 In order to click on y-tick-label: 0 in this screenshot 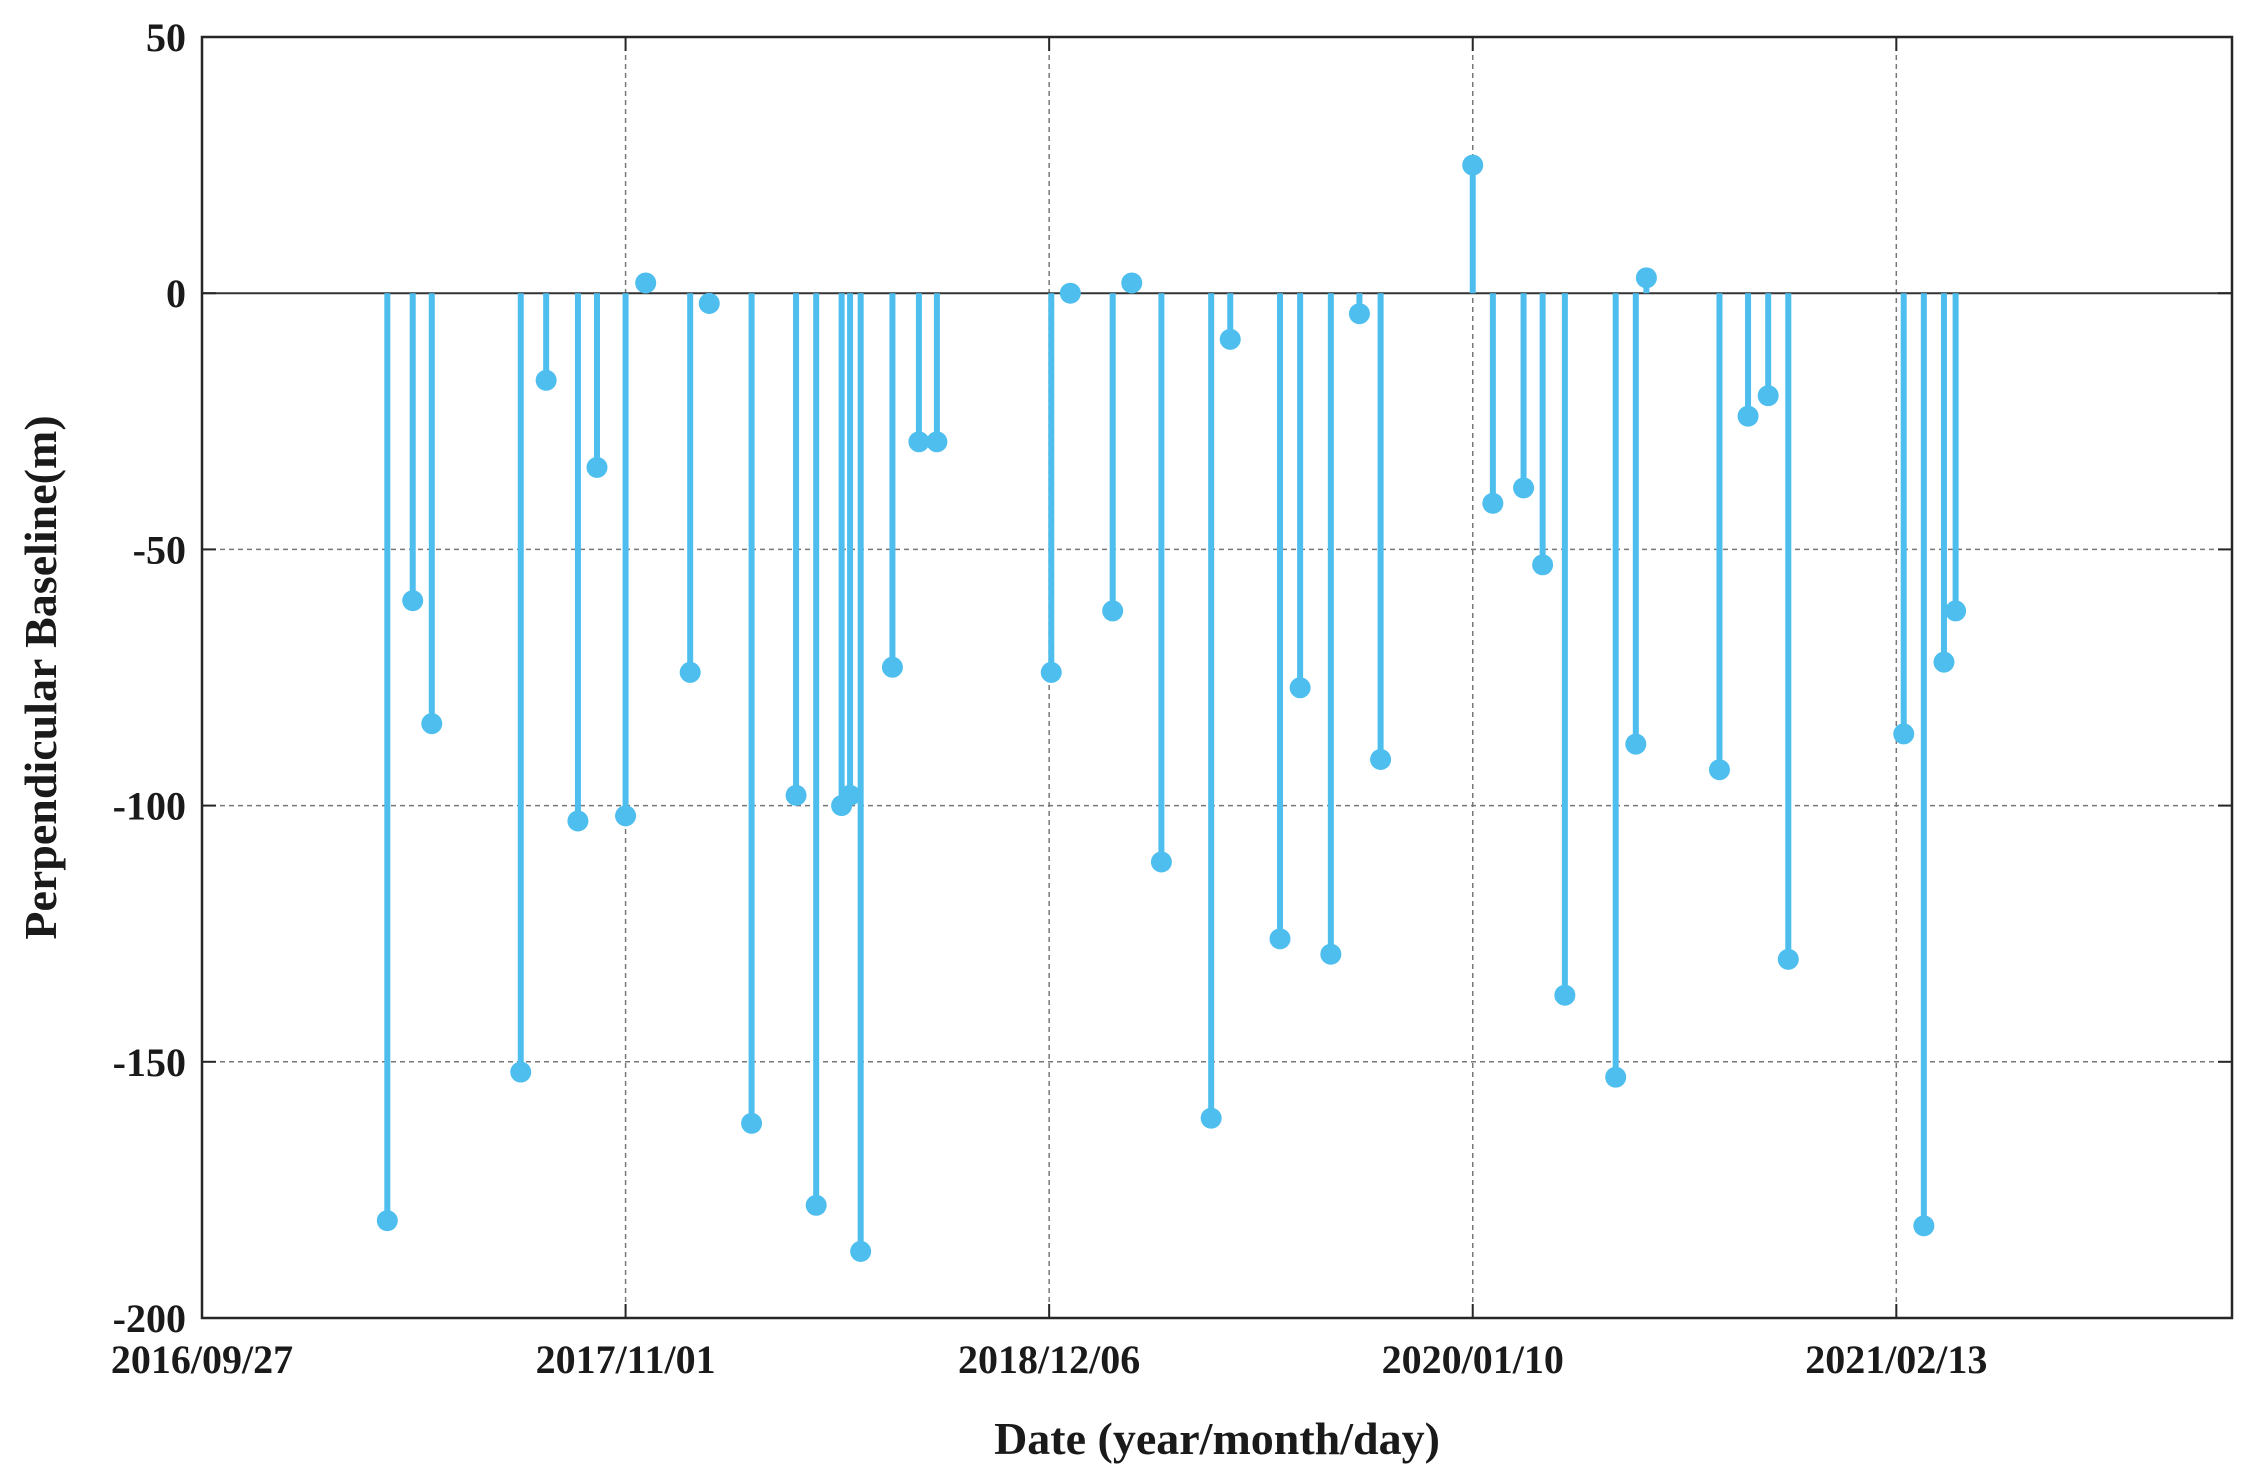, I will do `click(176, 293)`.